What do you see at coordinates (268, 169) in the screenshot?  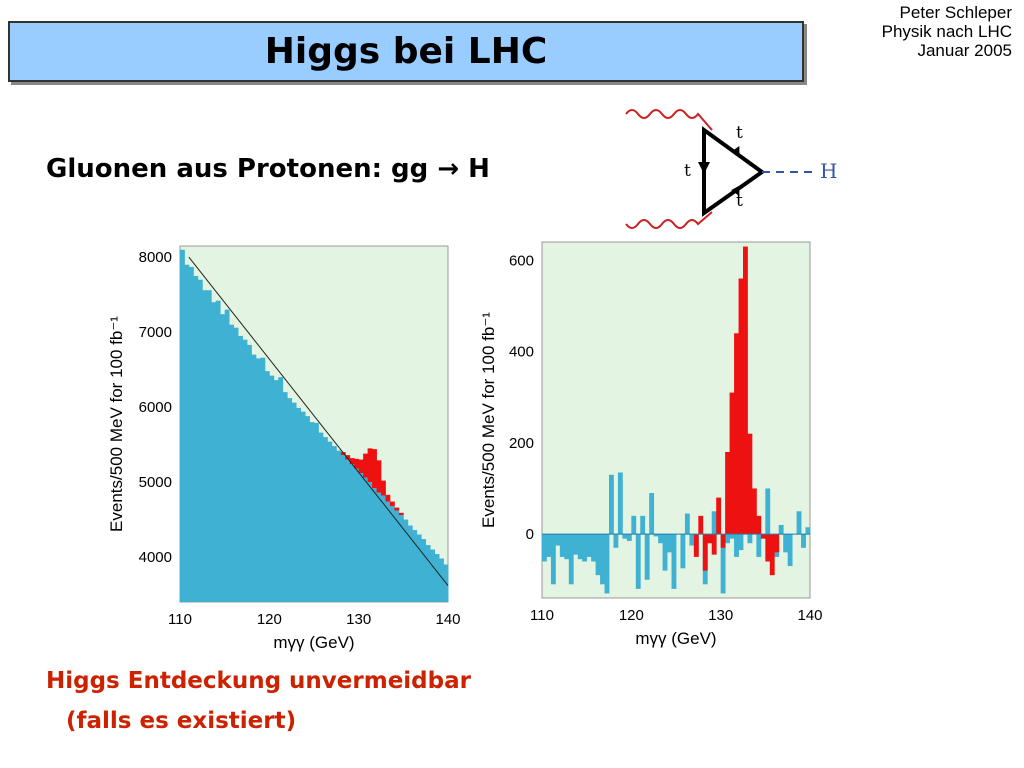 I see `slide-subtitle: Gluonen aus Protonen: gg → H` at bounding box center [268, 169].